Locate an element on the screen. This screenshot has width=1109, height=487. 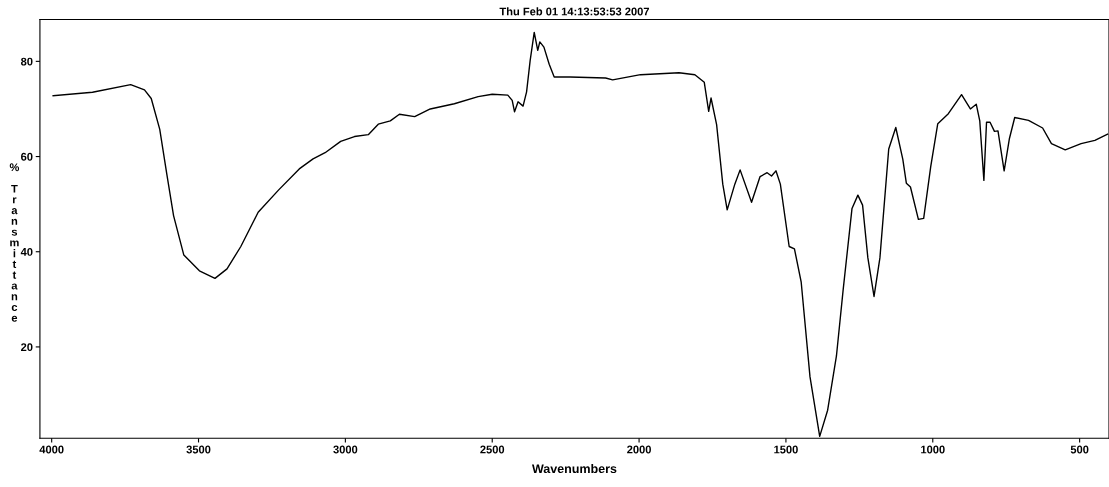
y-tick-label: 40 is located at coordinates (26, 252).